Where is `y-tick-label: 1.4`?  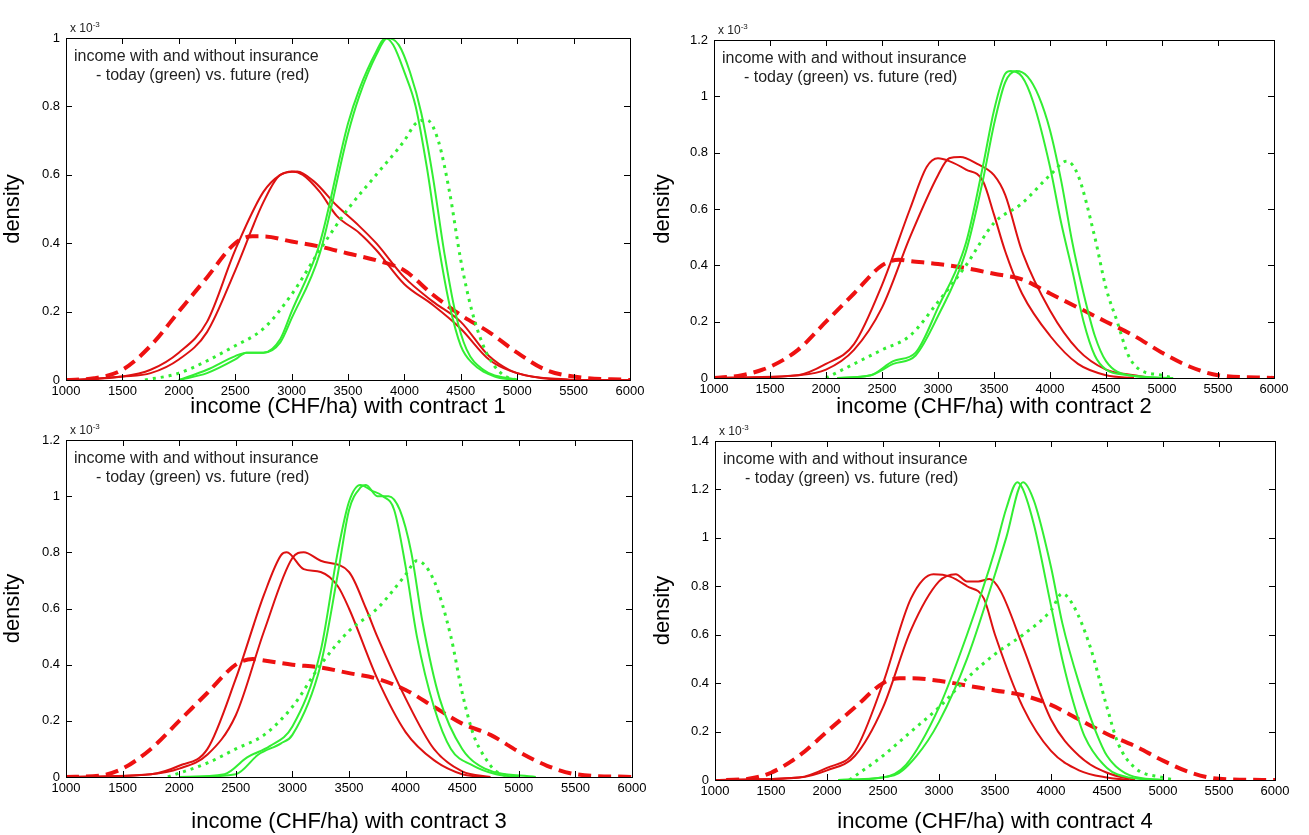 y-tick-label: 1.4 is located at coordinates (699, 440).